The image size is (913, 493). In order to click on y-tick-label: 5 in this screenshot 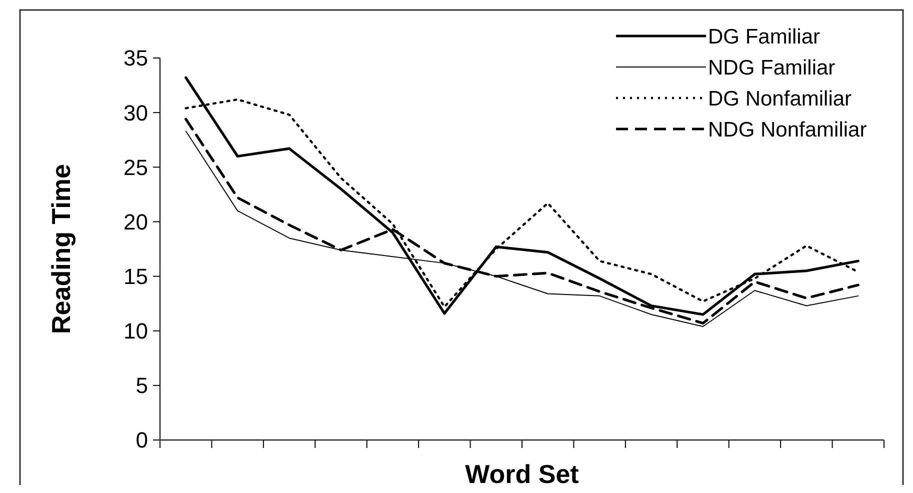, I will do `click(142, 385)`.